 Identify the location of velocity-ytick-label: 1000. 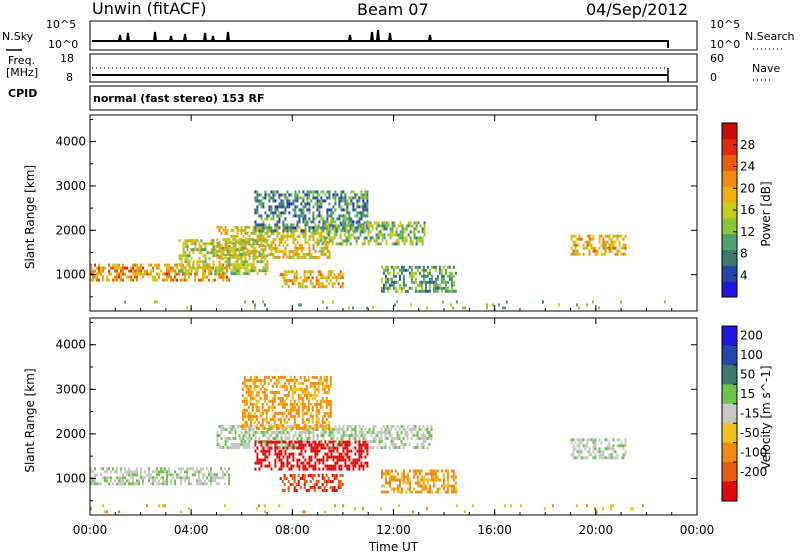
(70, 478).